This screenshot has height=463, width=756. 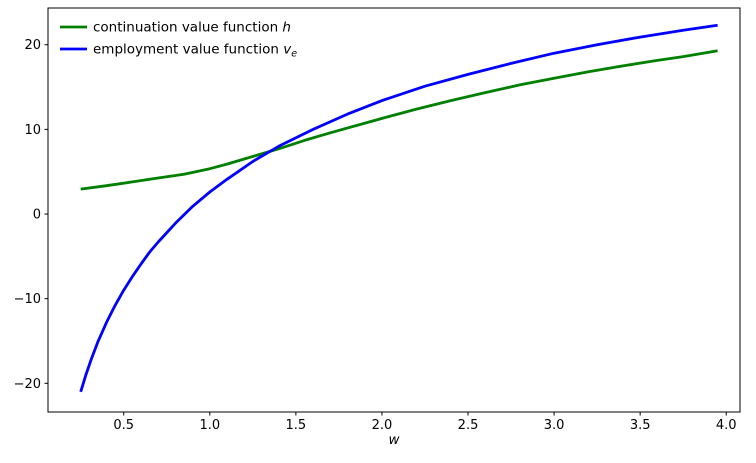 I want to click on x-tick-label: 0.5, so click(x=123, y=425).